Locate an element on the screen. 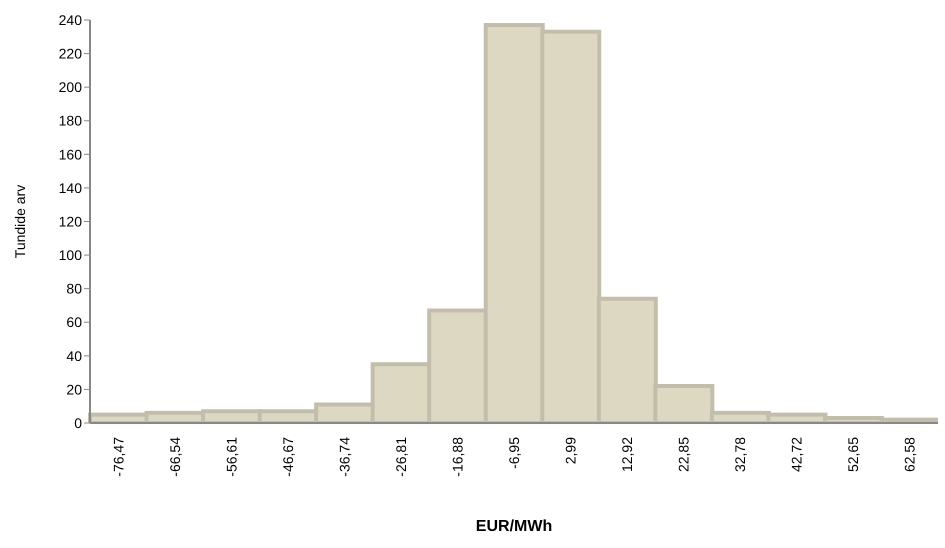 The width and height of the screenshot is (945, 548). y-tick-label: 140 is located at coordinates (70, 188).